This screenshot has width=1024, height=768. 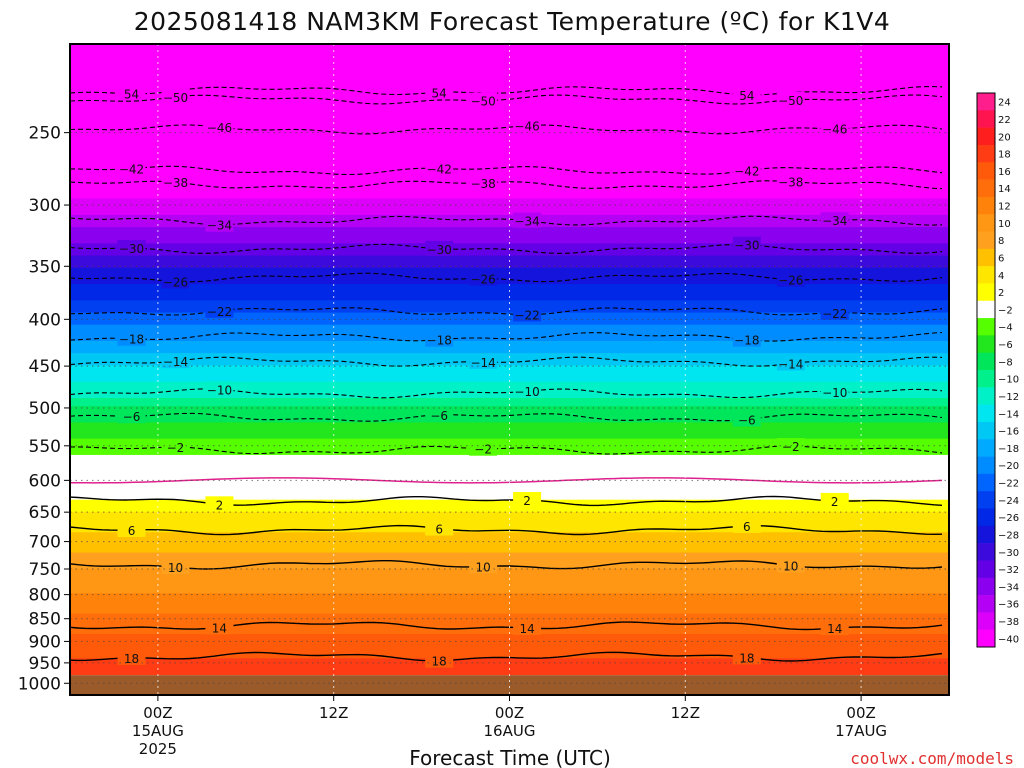 I want to click on contour-label: 18, so click(x=439, y=662).